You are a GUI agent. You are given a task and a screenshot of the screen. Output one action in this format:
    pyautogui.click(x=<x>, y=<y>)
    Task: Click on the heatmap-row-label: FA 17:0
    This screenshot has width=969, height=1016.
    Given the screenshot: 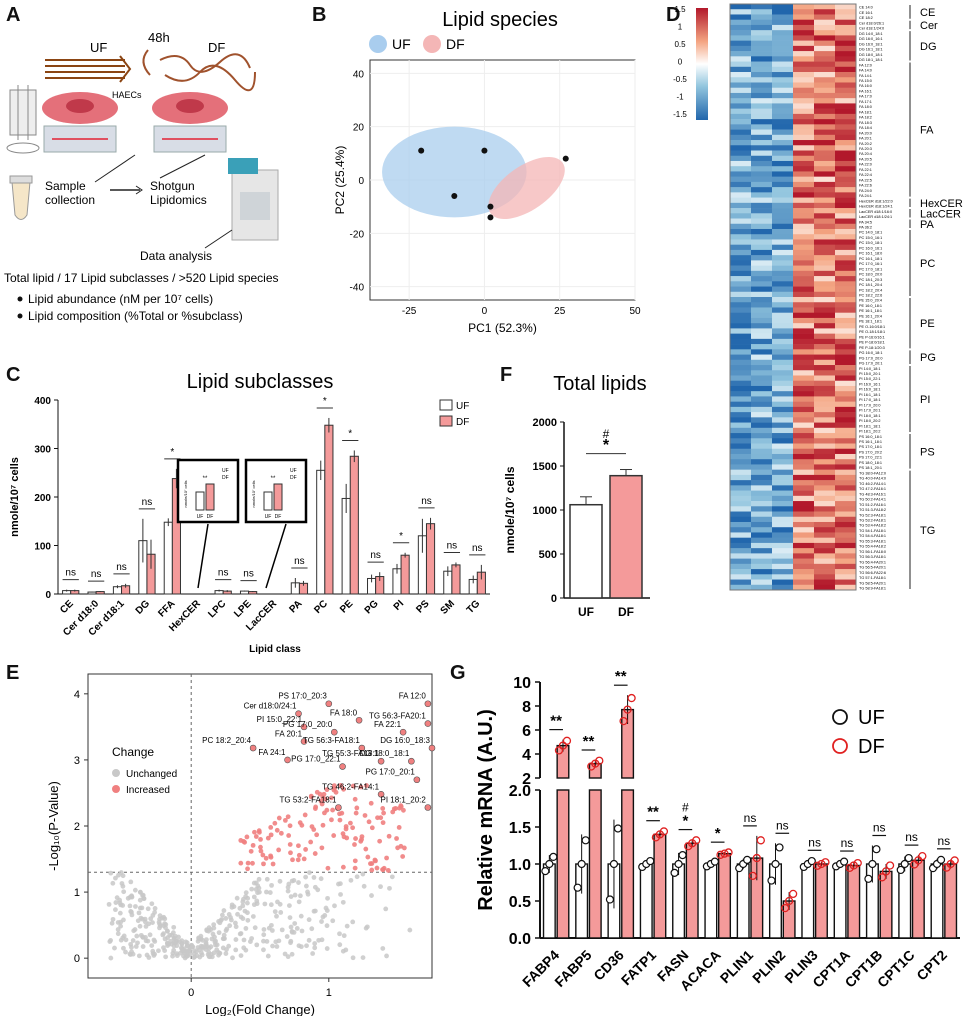 What is the action you would take?
    pyautogui.click(x=865, y=97)
    